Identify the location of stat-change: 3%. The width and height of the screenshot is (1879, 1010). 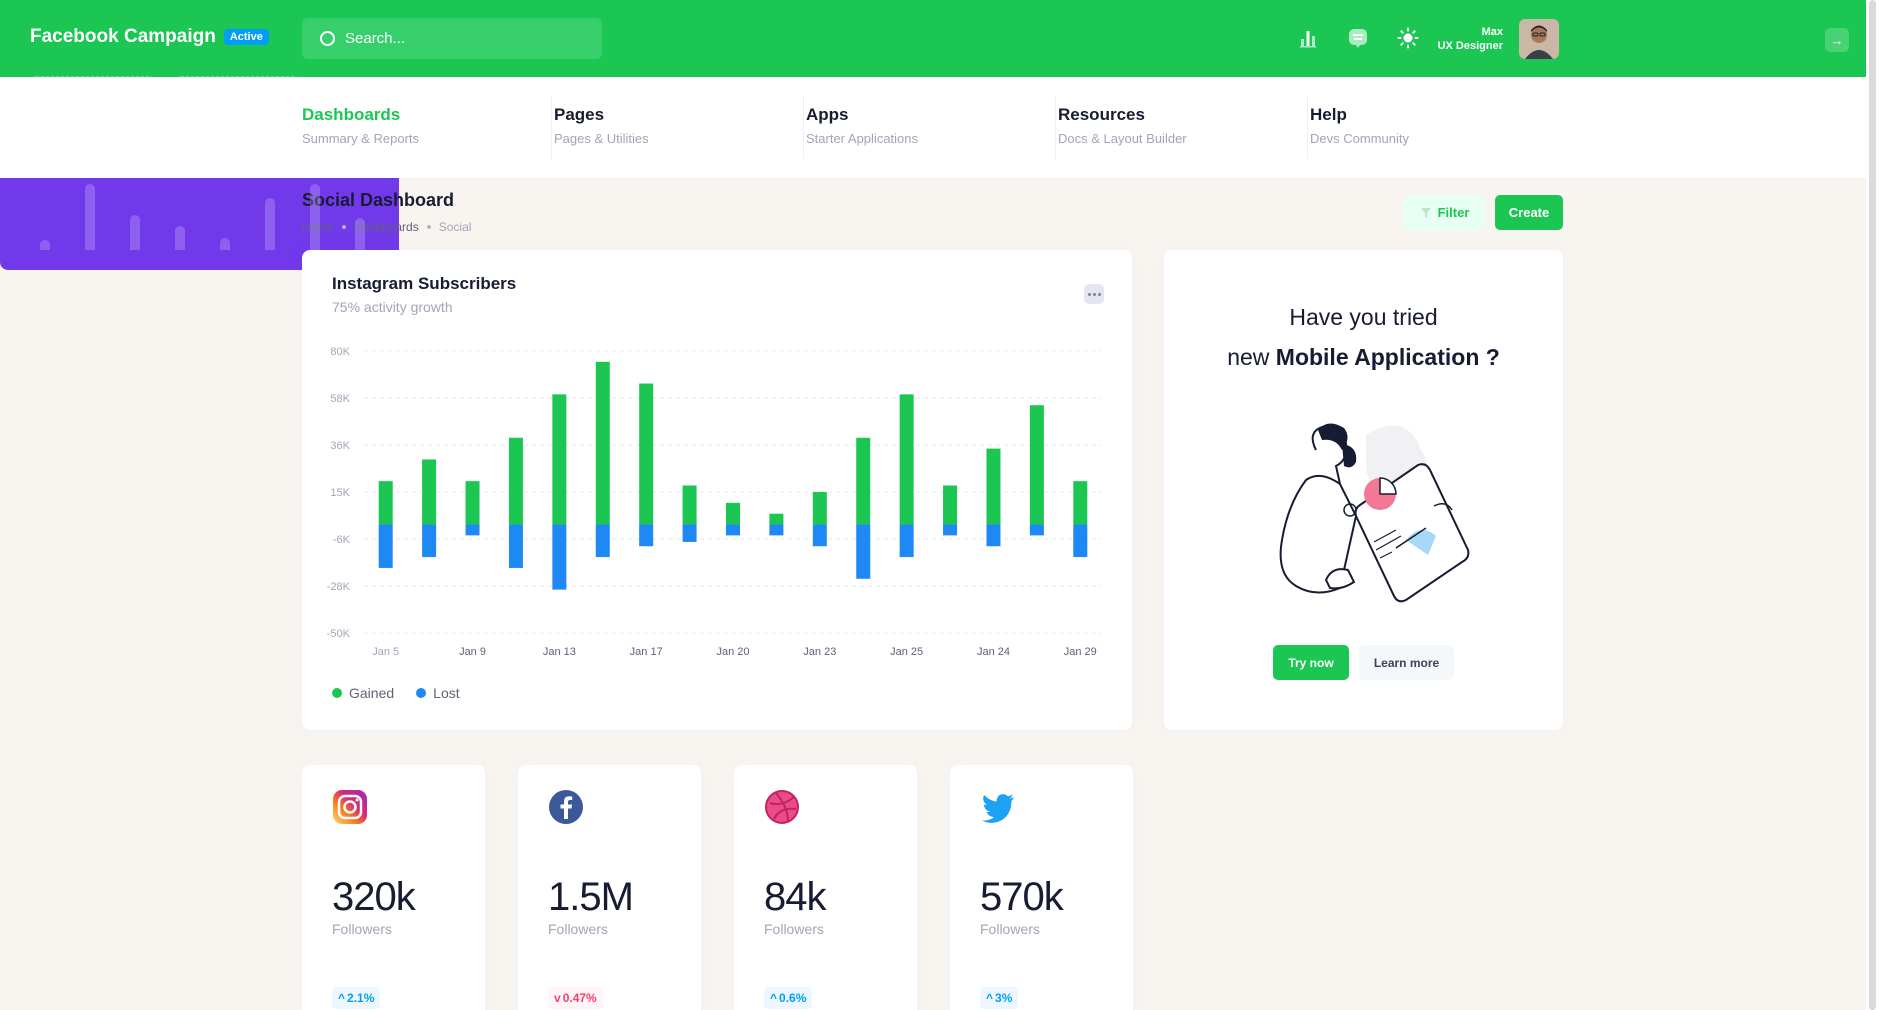
(1004, 998).